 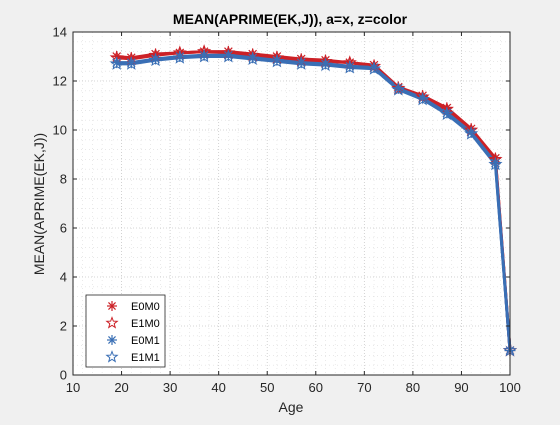 I want to click on x-tick-label: 10, so click(x=73, y=387).